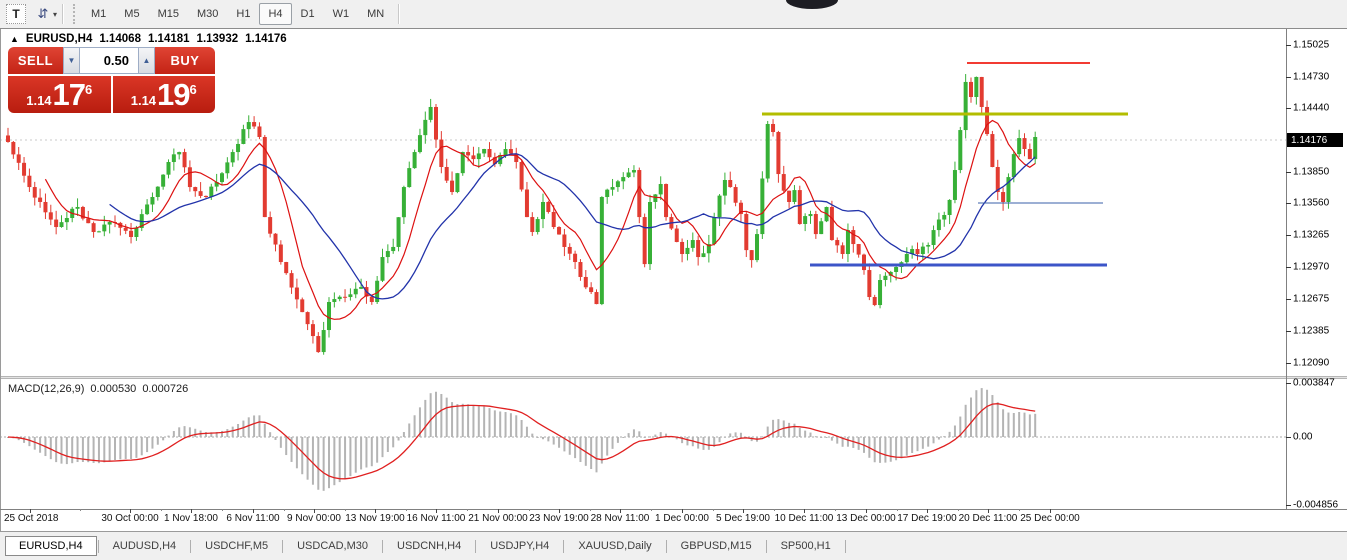  Describe the element at coordinates (109, 60) in the screenshot. I see `volume-input: 0.50` at that location.